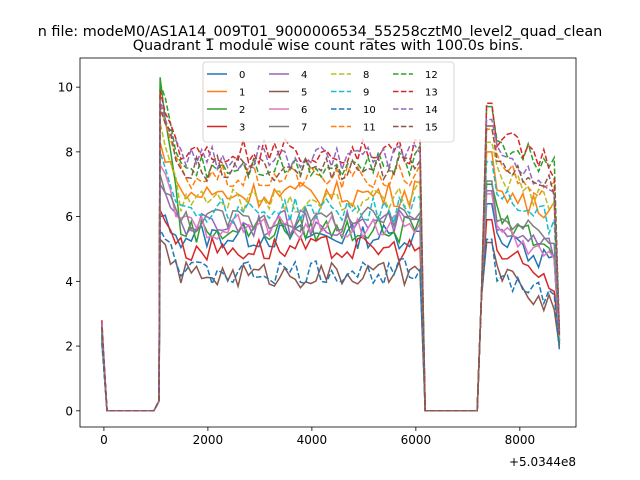 Image resolution: width=640 pixels, height=480 pixels. I want to click on legend-label: 5, so click(304, 93).